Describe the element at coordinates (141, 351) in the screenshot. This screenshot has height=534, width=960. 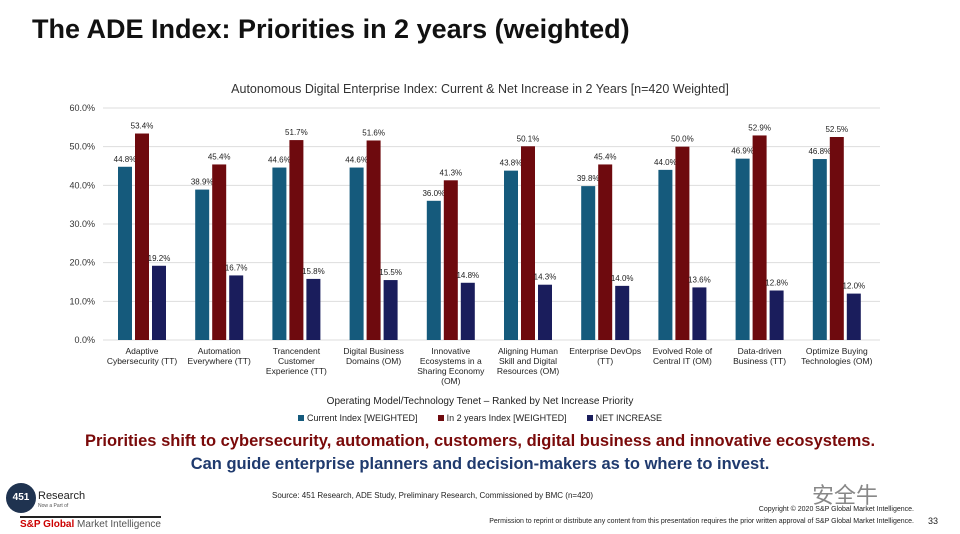
I see `x-tick-label: Adaptive` at that location.